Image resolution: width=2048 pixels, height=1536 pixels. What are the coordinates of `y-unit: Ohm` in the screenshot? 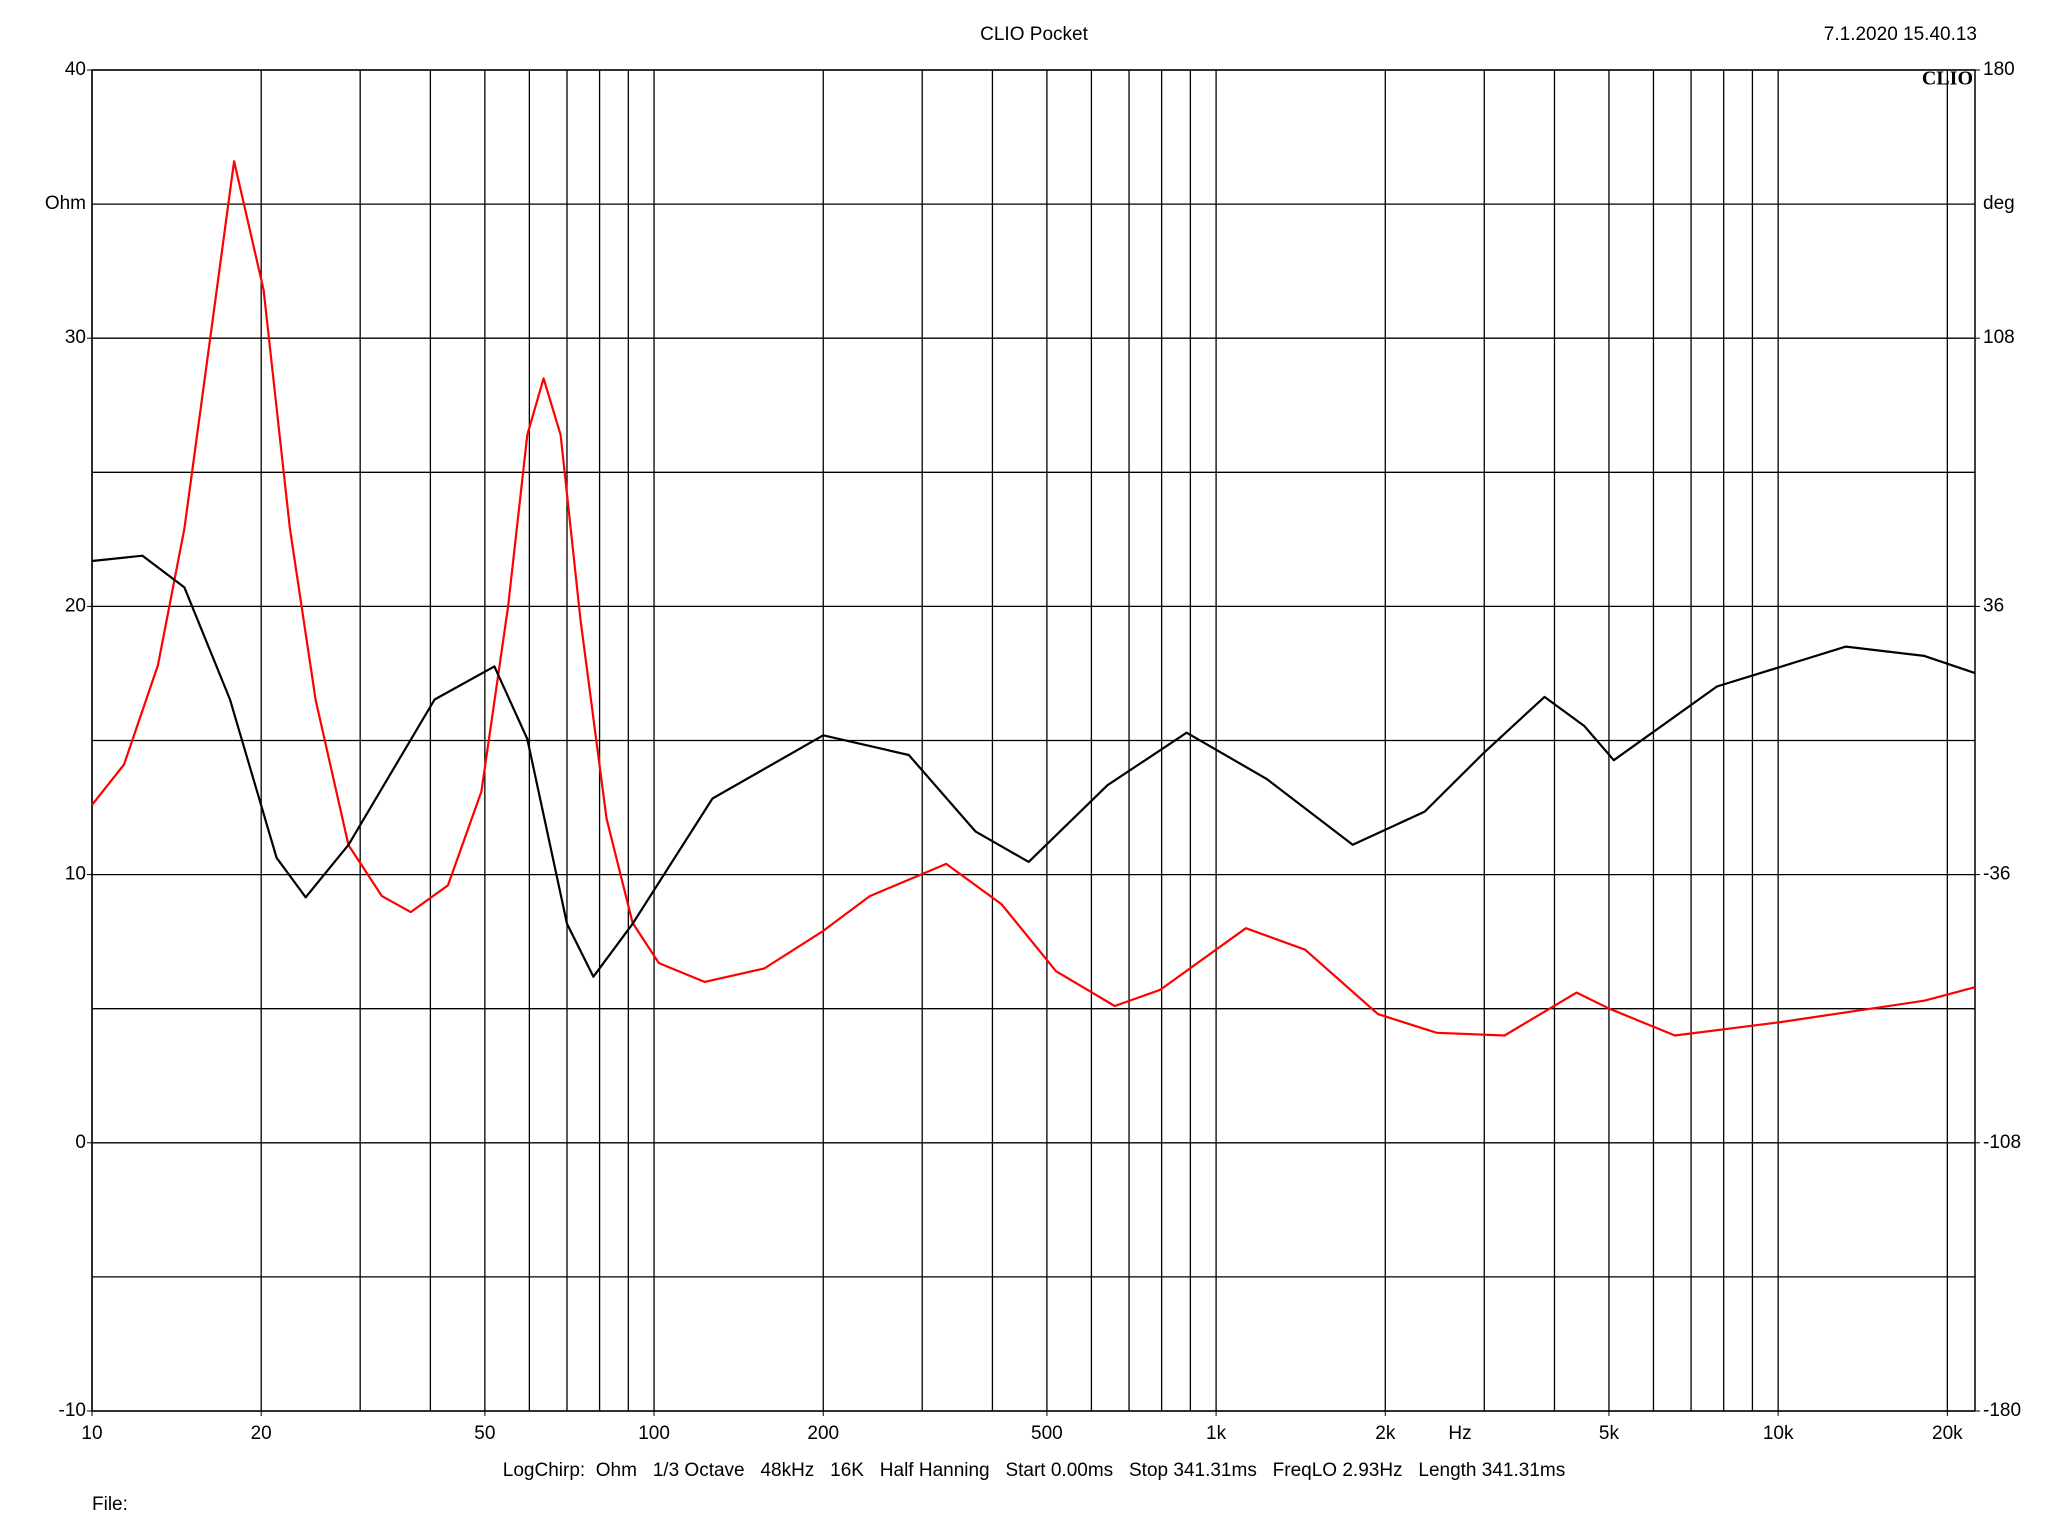 It's located at (65, 203).